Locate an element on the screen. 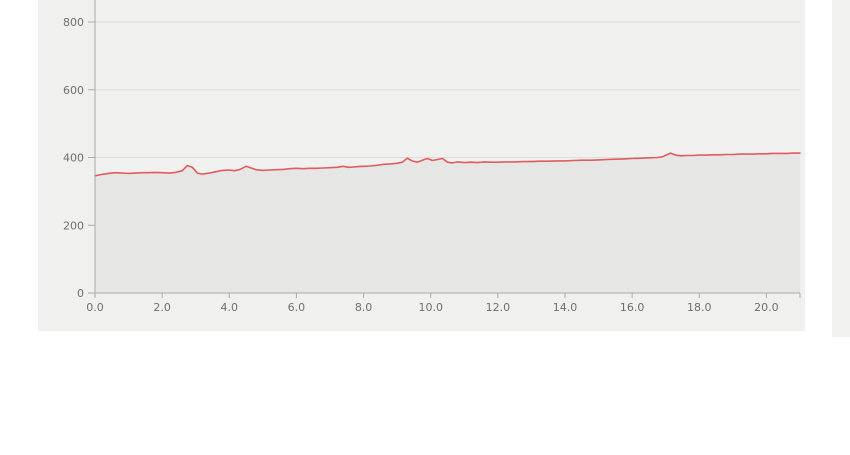 The height and width of the screenshot is (455, 850). svg-text: 8.0 is located at coordinates (364, 307).